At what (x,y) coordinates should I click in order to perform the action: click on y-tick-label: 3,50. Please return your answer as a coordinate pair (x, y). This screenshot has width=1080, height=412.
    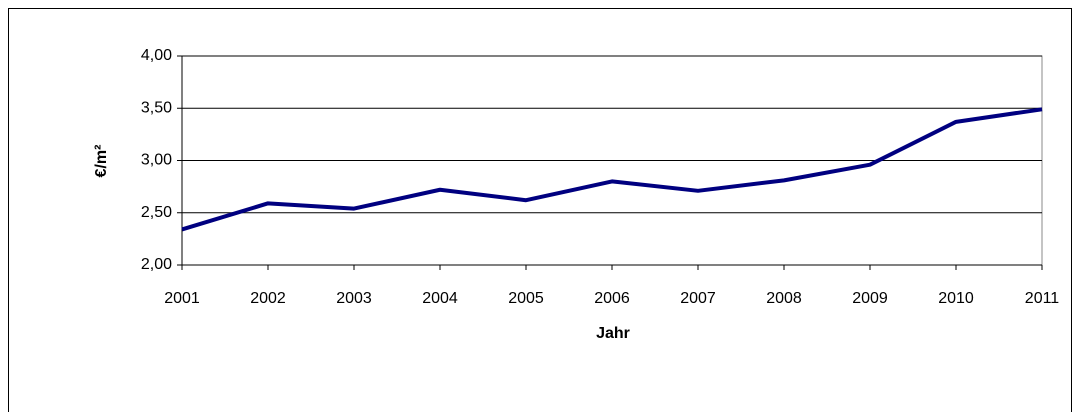
    Looking at the image, I should click on (156, 107).